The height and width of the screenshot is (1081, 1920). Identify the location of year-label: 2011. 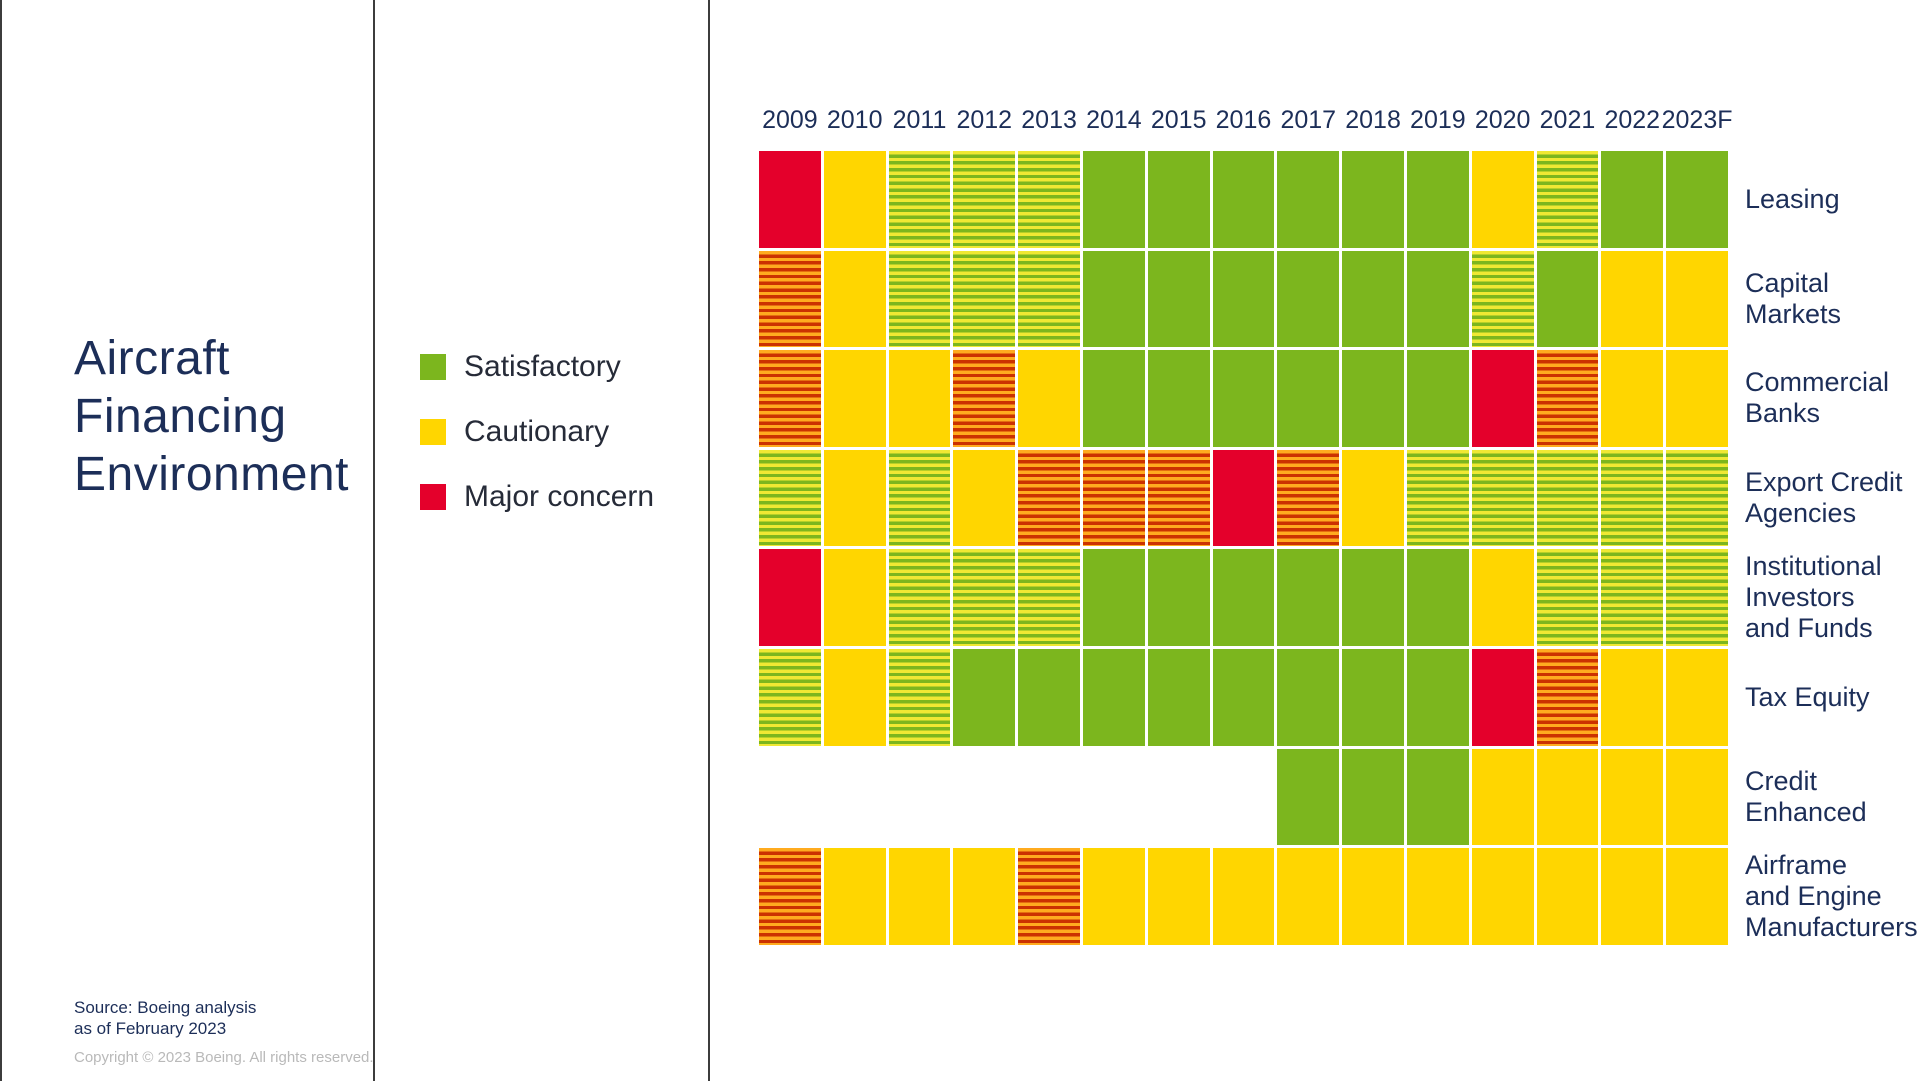
(919, 119).